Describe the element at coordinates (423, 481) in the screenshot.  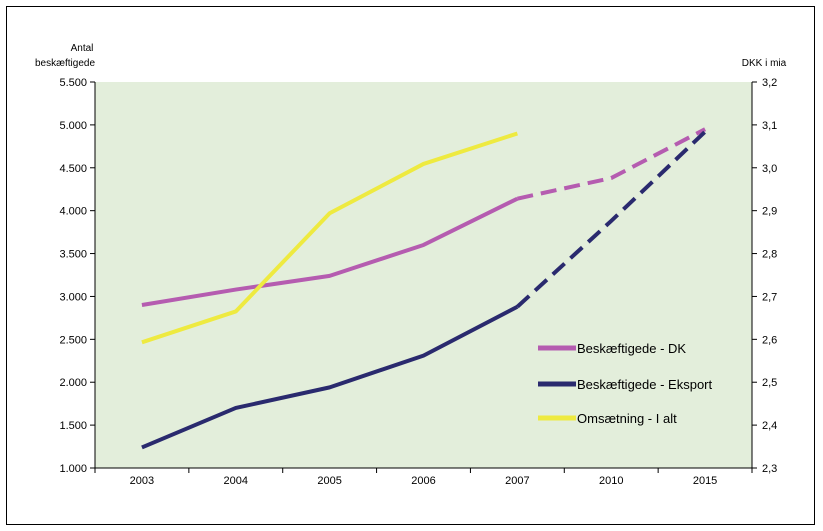
I see `x-tick-label: 2006` at that location.